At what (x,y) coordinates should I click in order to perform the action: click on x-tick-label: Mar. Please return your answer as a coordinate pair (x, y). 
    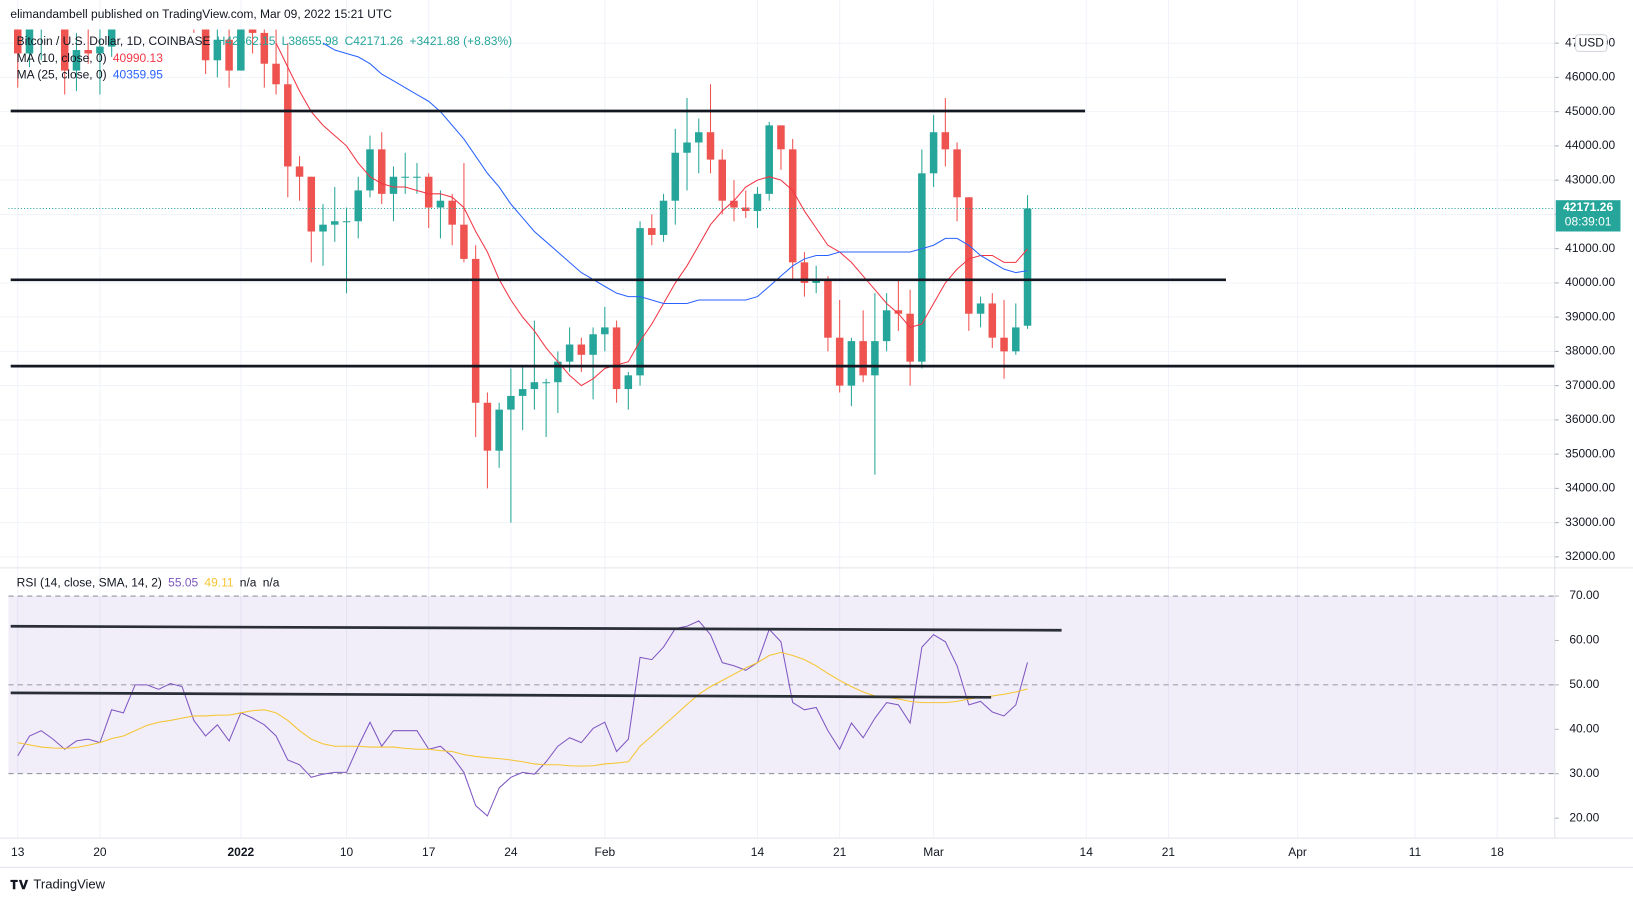
    Looking at the image, I should click on (933, 852).